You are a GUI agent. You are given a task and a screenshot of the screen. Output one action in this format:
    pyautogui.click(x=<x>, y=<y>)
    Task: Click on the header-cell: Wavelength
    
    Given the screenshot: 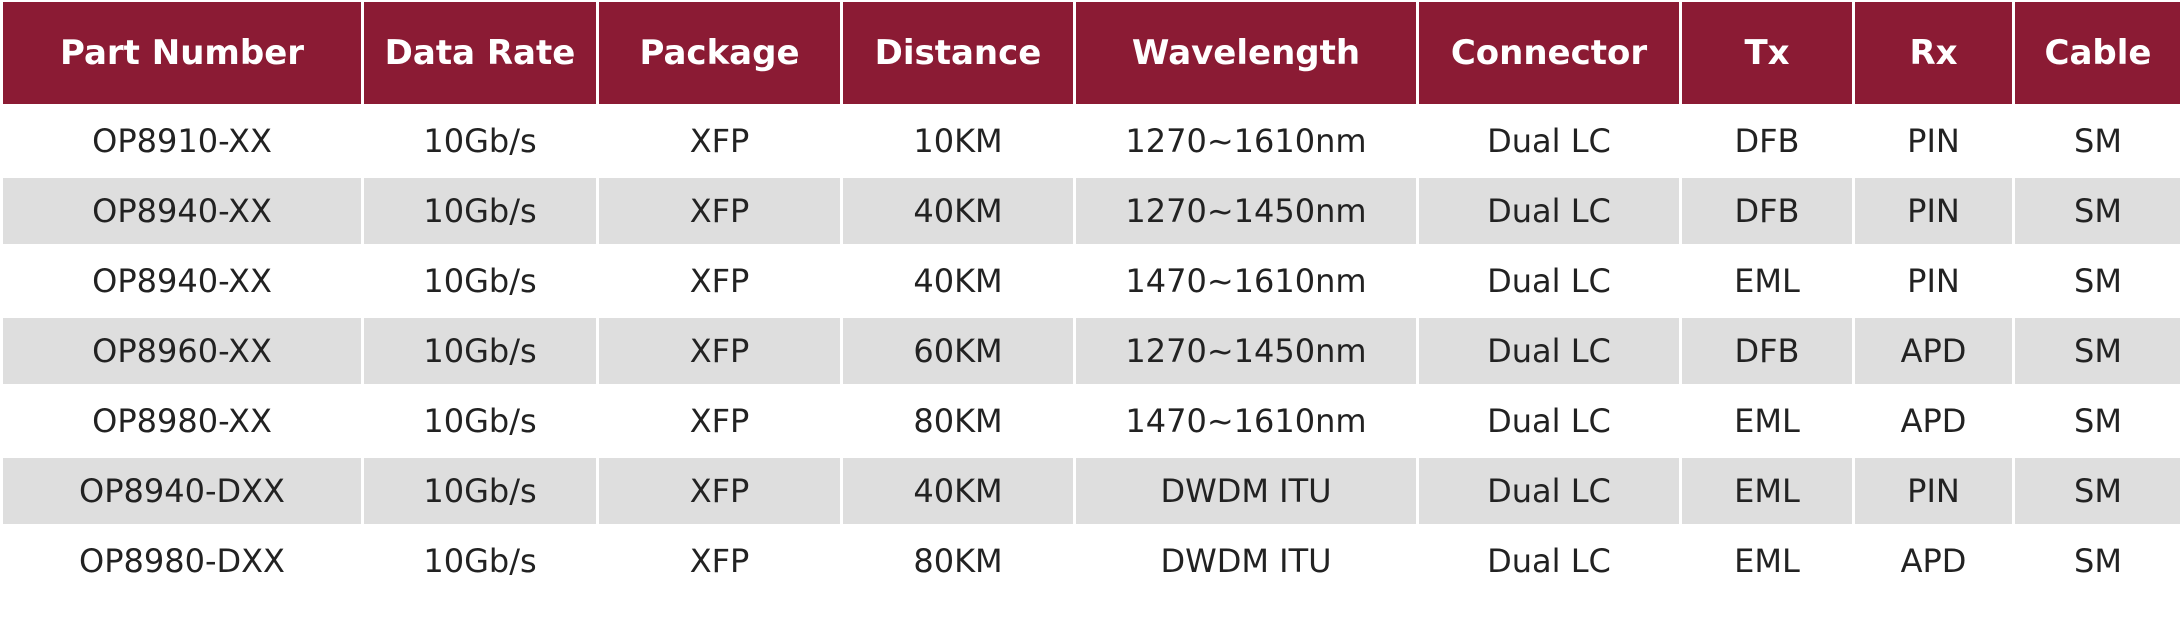 What is the action you would take?
    pyautogui.click(x=1246, y=53)
    